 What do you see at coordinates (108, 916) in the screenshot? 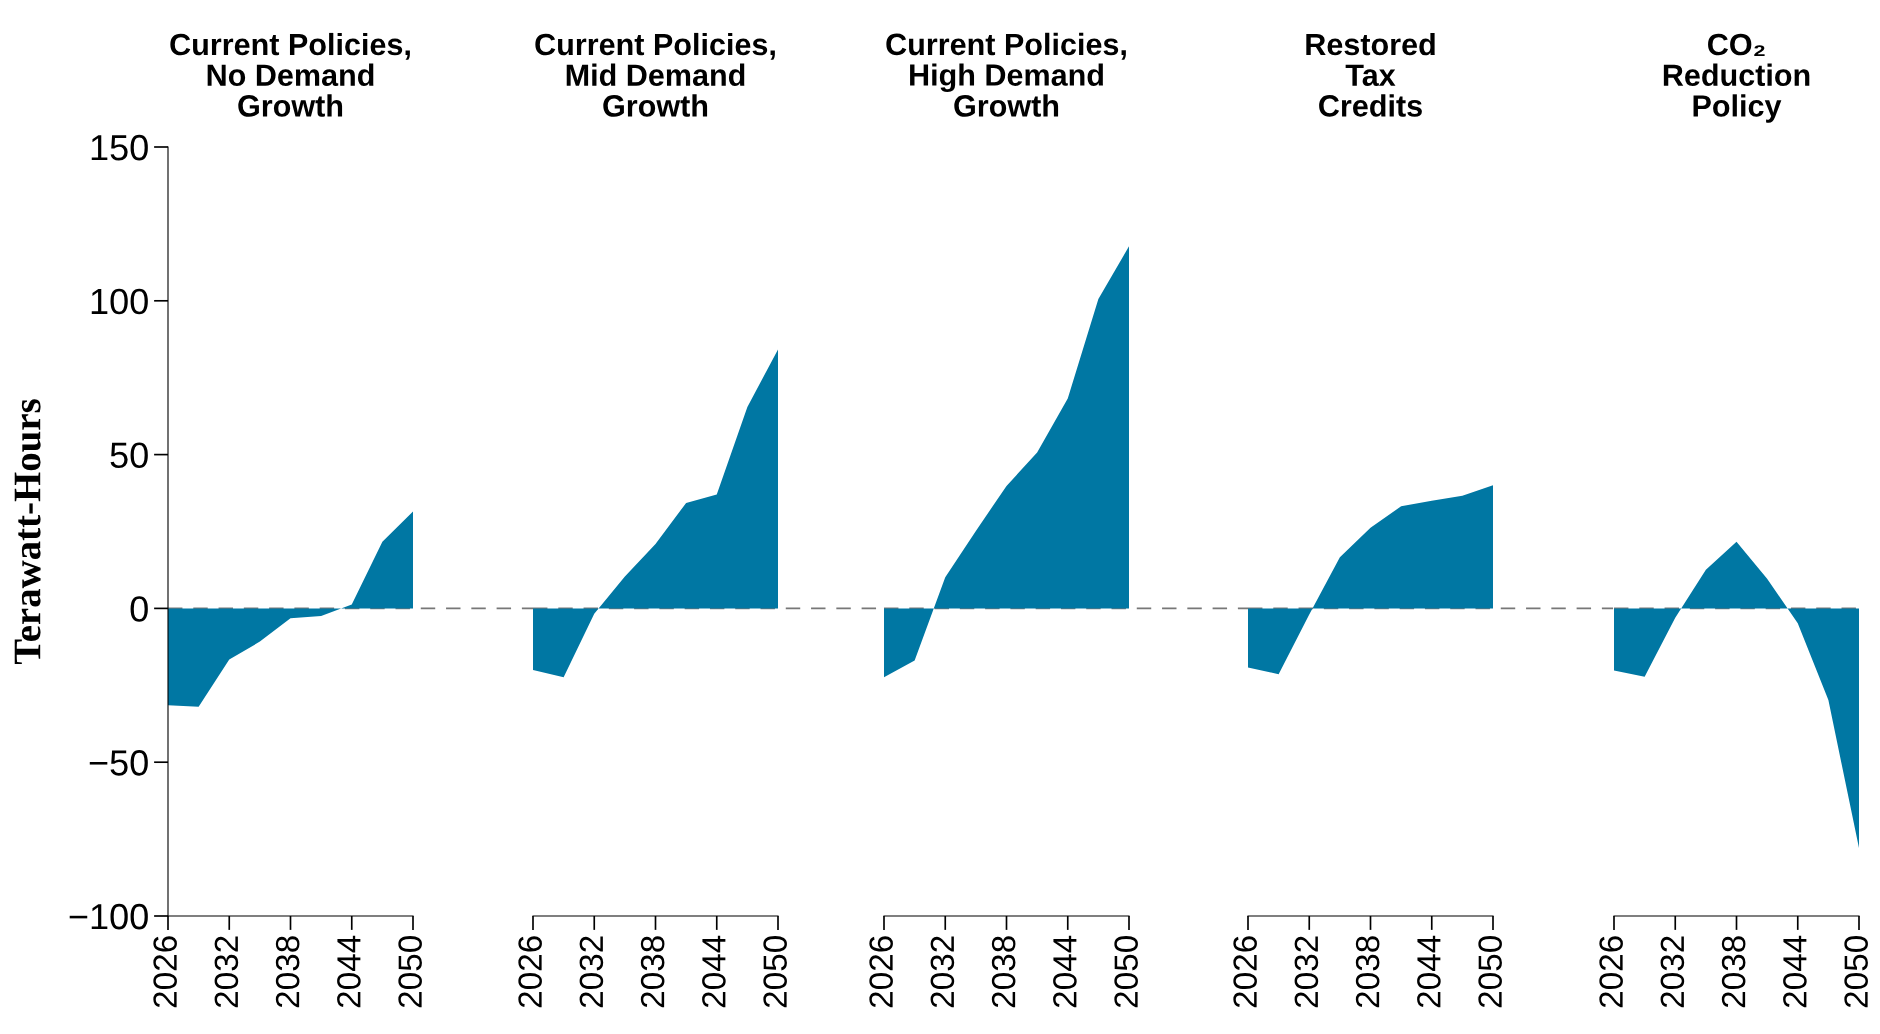
I see `y-tick-label: −100` at bounding box center [108, 916].